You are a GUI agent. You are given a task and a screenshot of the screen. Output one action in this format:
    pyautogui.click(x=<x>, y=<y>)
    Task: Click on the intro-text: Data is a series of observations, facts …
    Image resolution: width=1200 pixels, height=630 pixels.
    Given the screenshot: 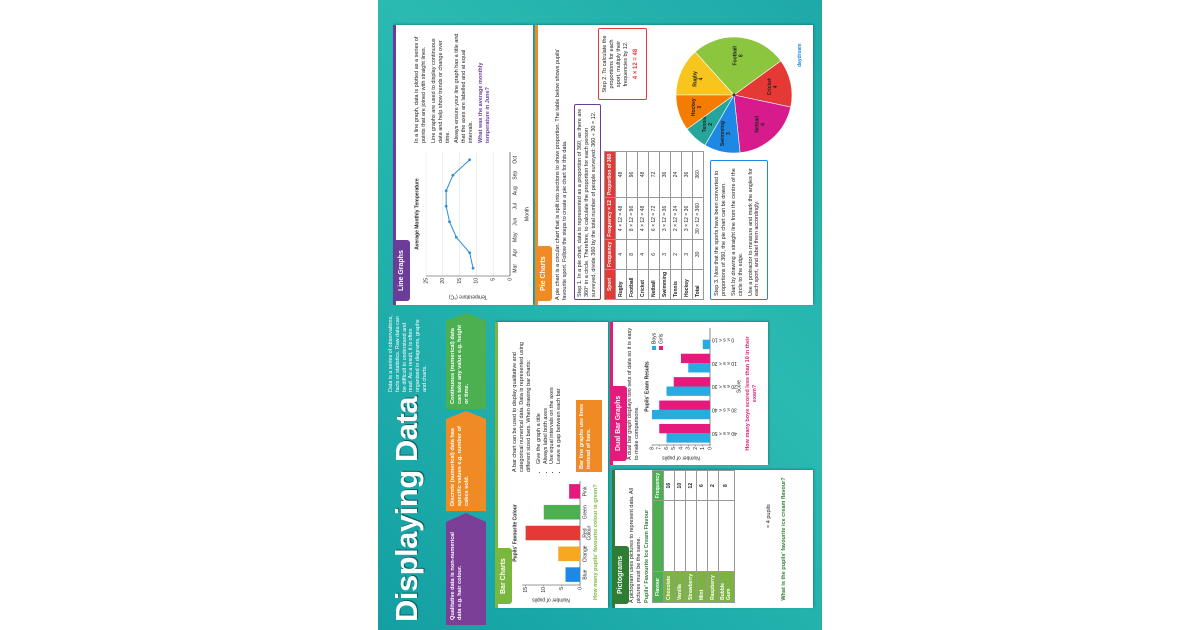 What is the action you would take?
    pyautogui.click(x=408, y=353)
    